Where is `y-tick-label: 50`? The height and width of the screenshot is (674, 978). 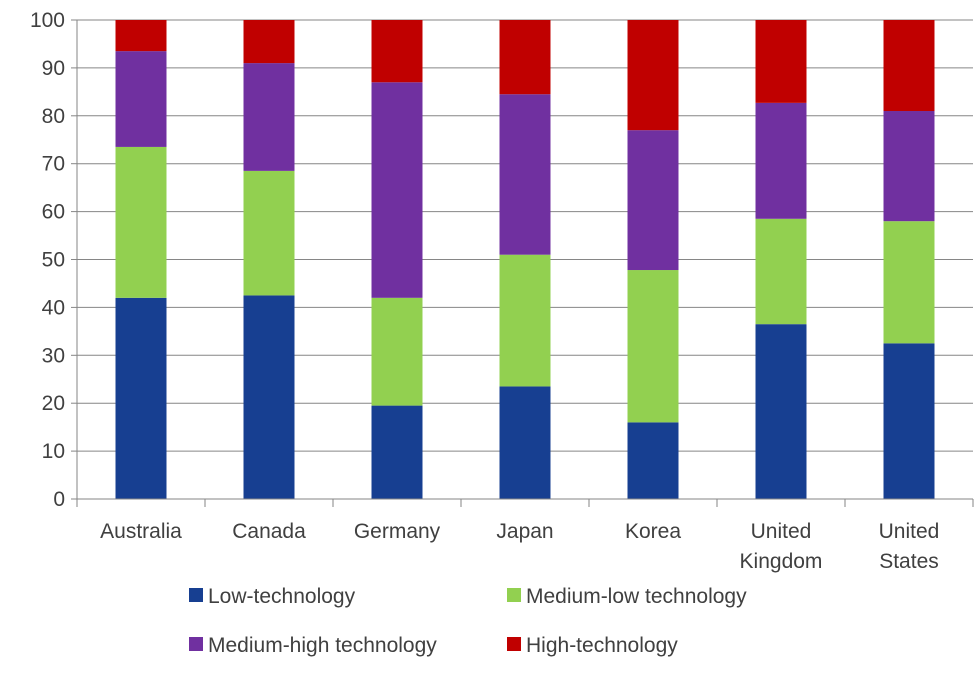
y-tick-label: 50 is located at coordinates (53, 260).